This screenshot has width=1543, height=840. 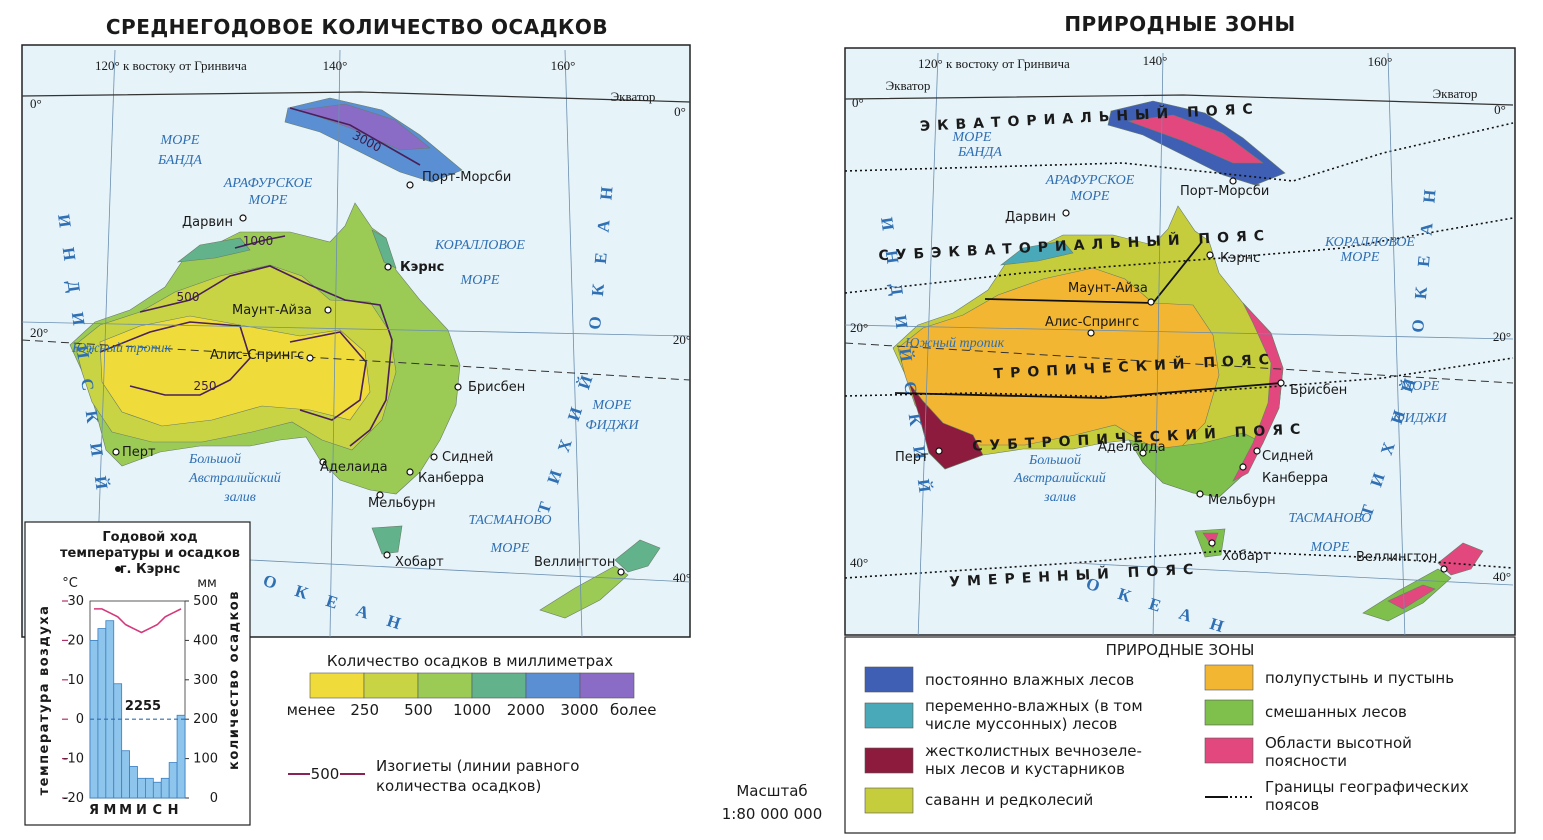 What do you see at coordinates (205, 386) in the screenshot?
I see `isohyet-label: 250` at bounding box center [205, 386].